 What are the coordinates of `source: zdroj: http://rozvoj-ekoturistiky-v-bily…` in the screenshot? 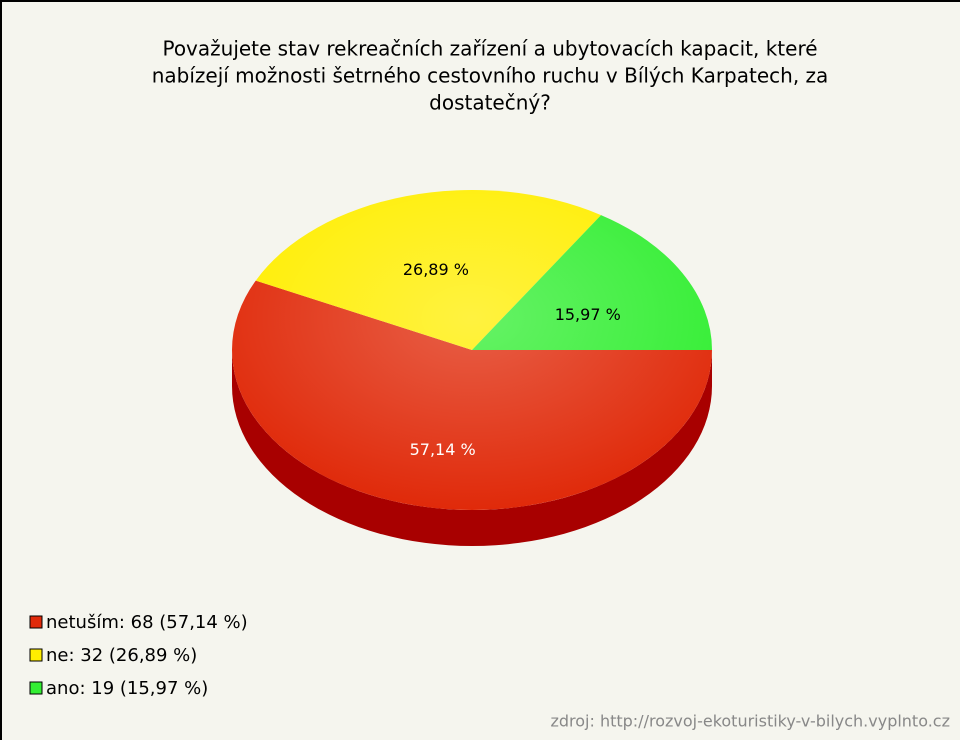 It's located at (750, 721).